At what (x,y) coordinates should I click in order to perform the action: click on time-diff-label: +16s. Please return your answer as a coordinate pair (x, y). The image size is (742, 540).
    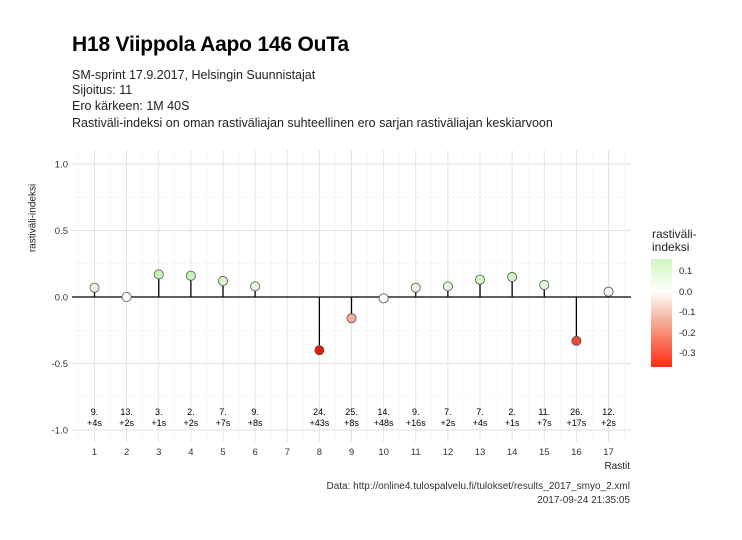
    Looking at the image, I should click on (416, 423).